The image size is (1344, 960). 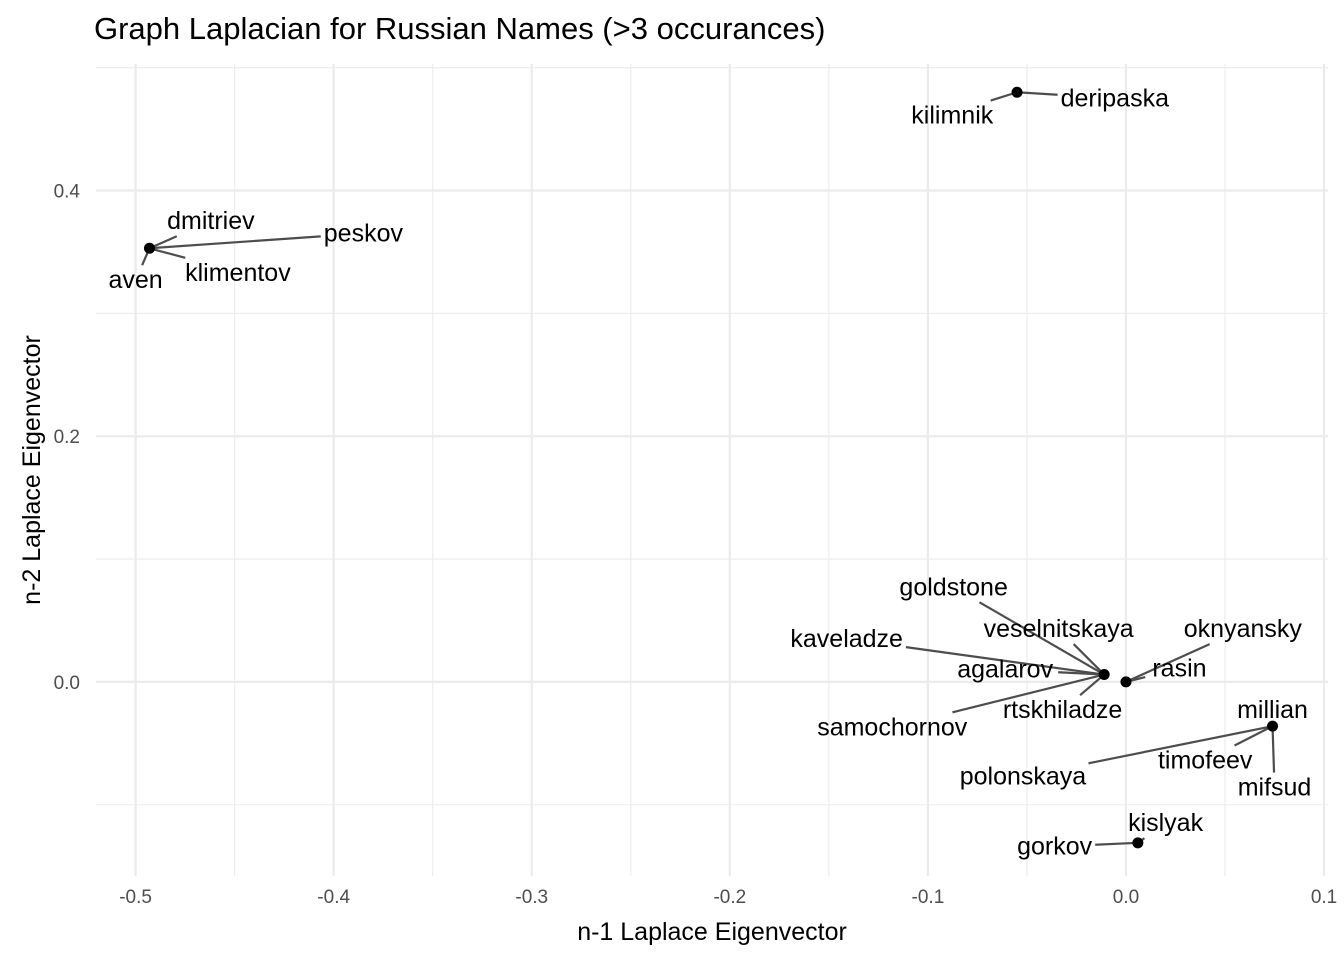 What do you see at coordinates (1063, 710) in the screenshot?
I see `point-label-rtskhiladze: rtskhiladze` at bounding box center [1063, 710].